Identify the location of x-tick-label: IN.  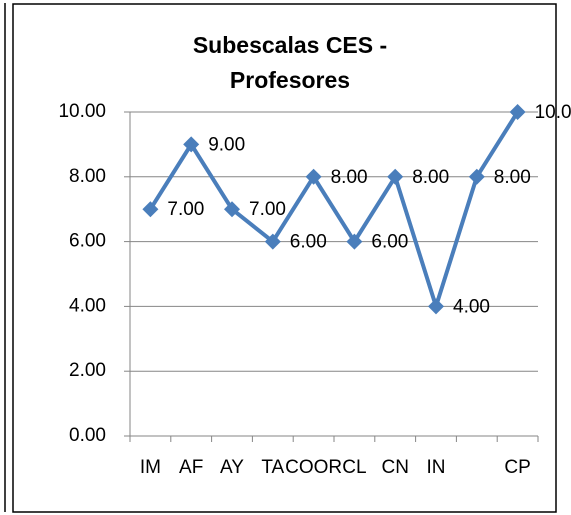
(436, 467).